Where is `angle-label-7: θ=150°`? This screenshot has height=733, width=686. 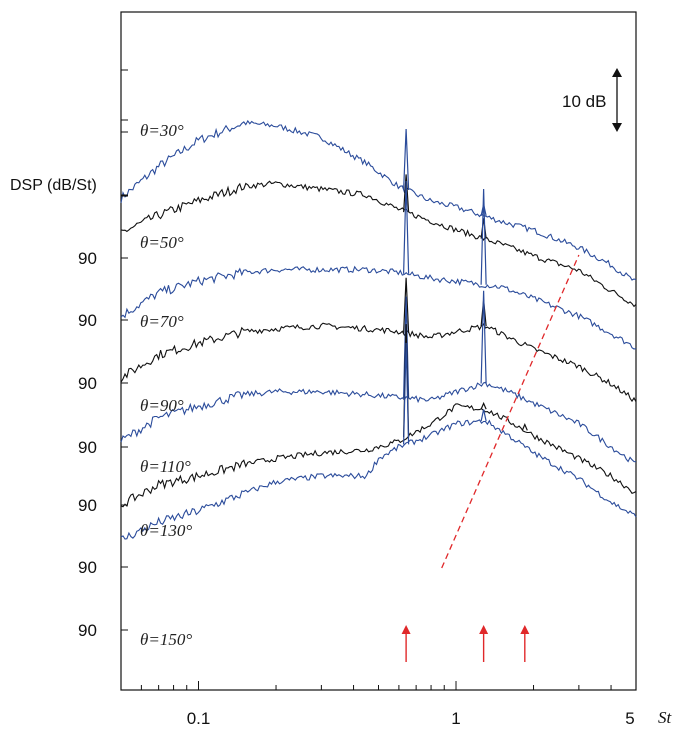
angle-label-7: θ=150° is located at coordinates (166, 639).